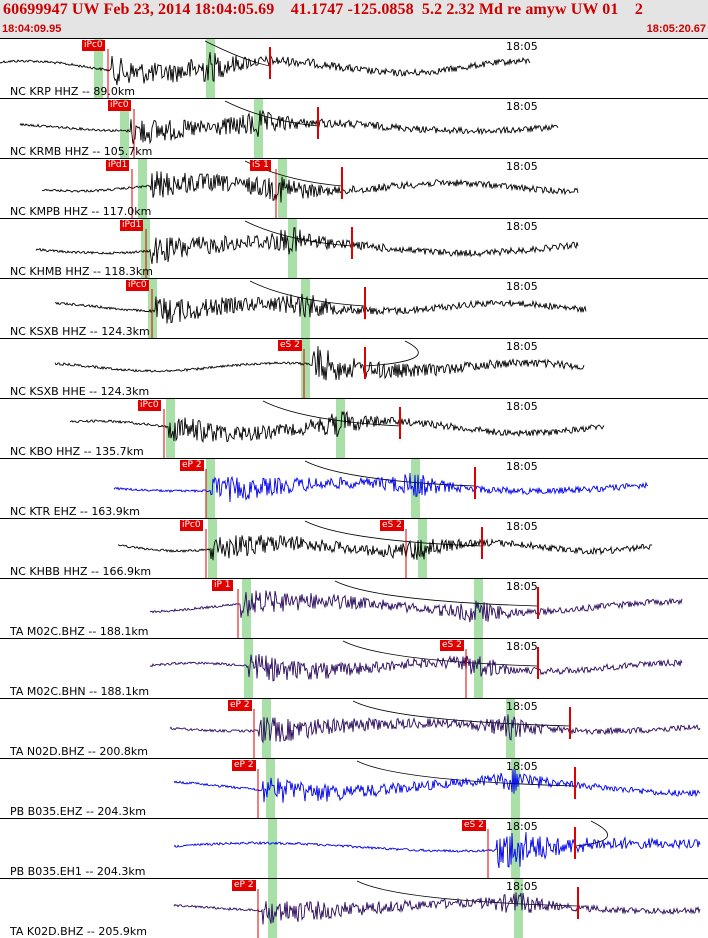 The width and height of the screenshot is (708, 938). Describe the element at coordinates (80, 391) in the screenshot. I see `station-label: NC KSXB HHE -- 124.3km` at that location.